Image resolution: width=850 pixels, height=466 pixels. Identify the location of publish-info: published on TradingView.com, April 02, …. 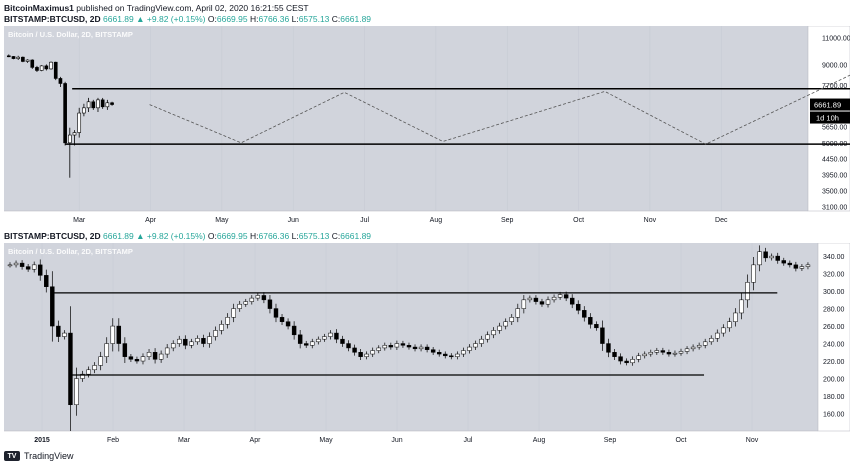
(192, 8).